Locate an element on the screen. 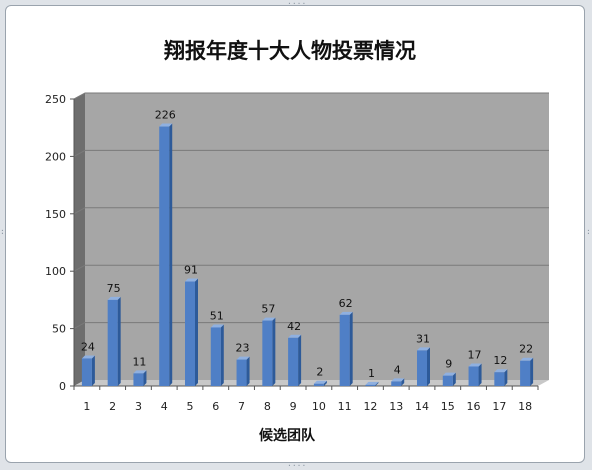  x-tick-label: 13 is located at coordinates (396, 406).